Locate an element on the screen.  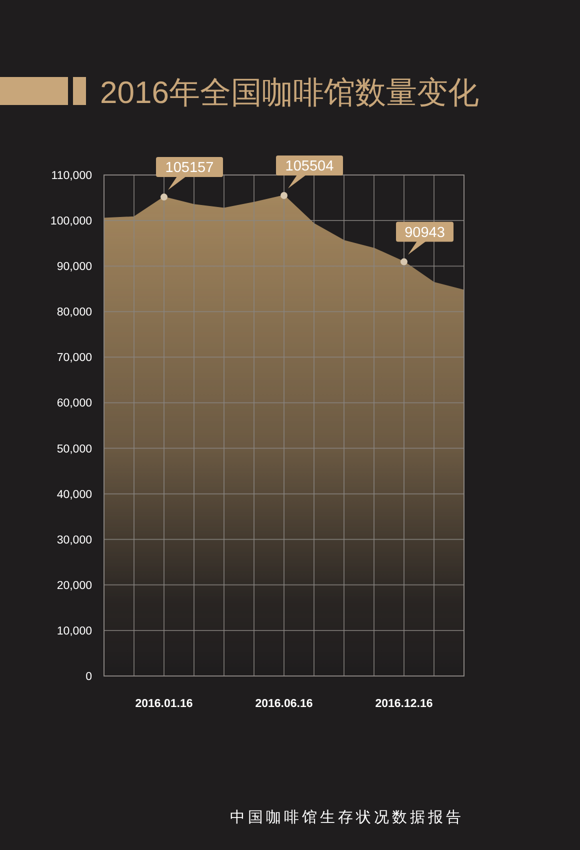
y-tick-label: 20,000 is located at coordinates (74, 586).